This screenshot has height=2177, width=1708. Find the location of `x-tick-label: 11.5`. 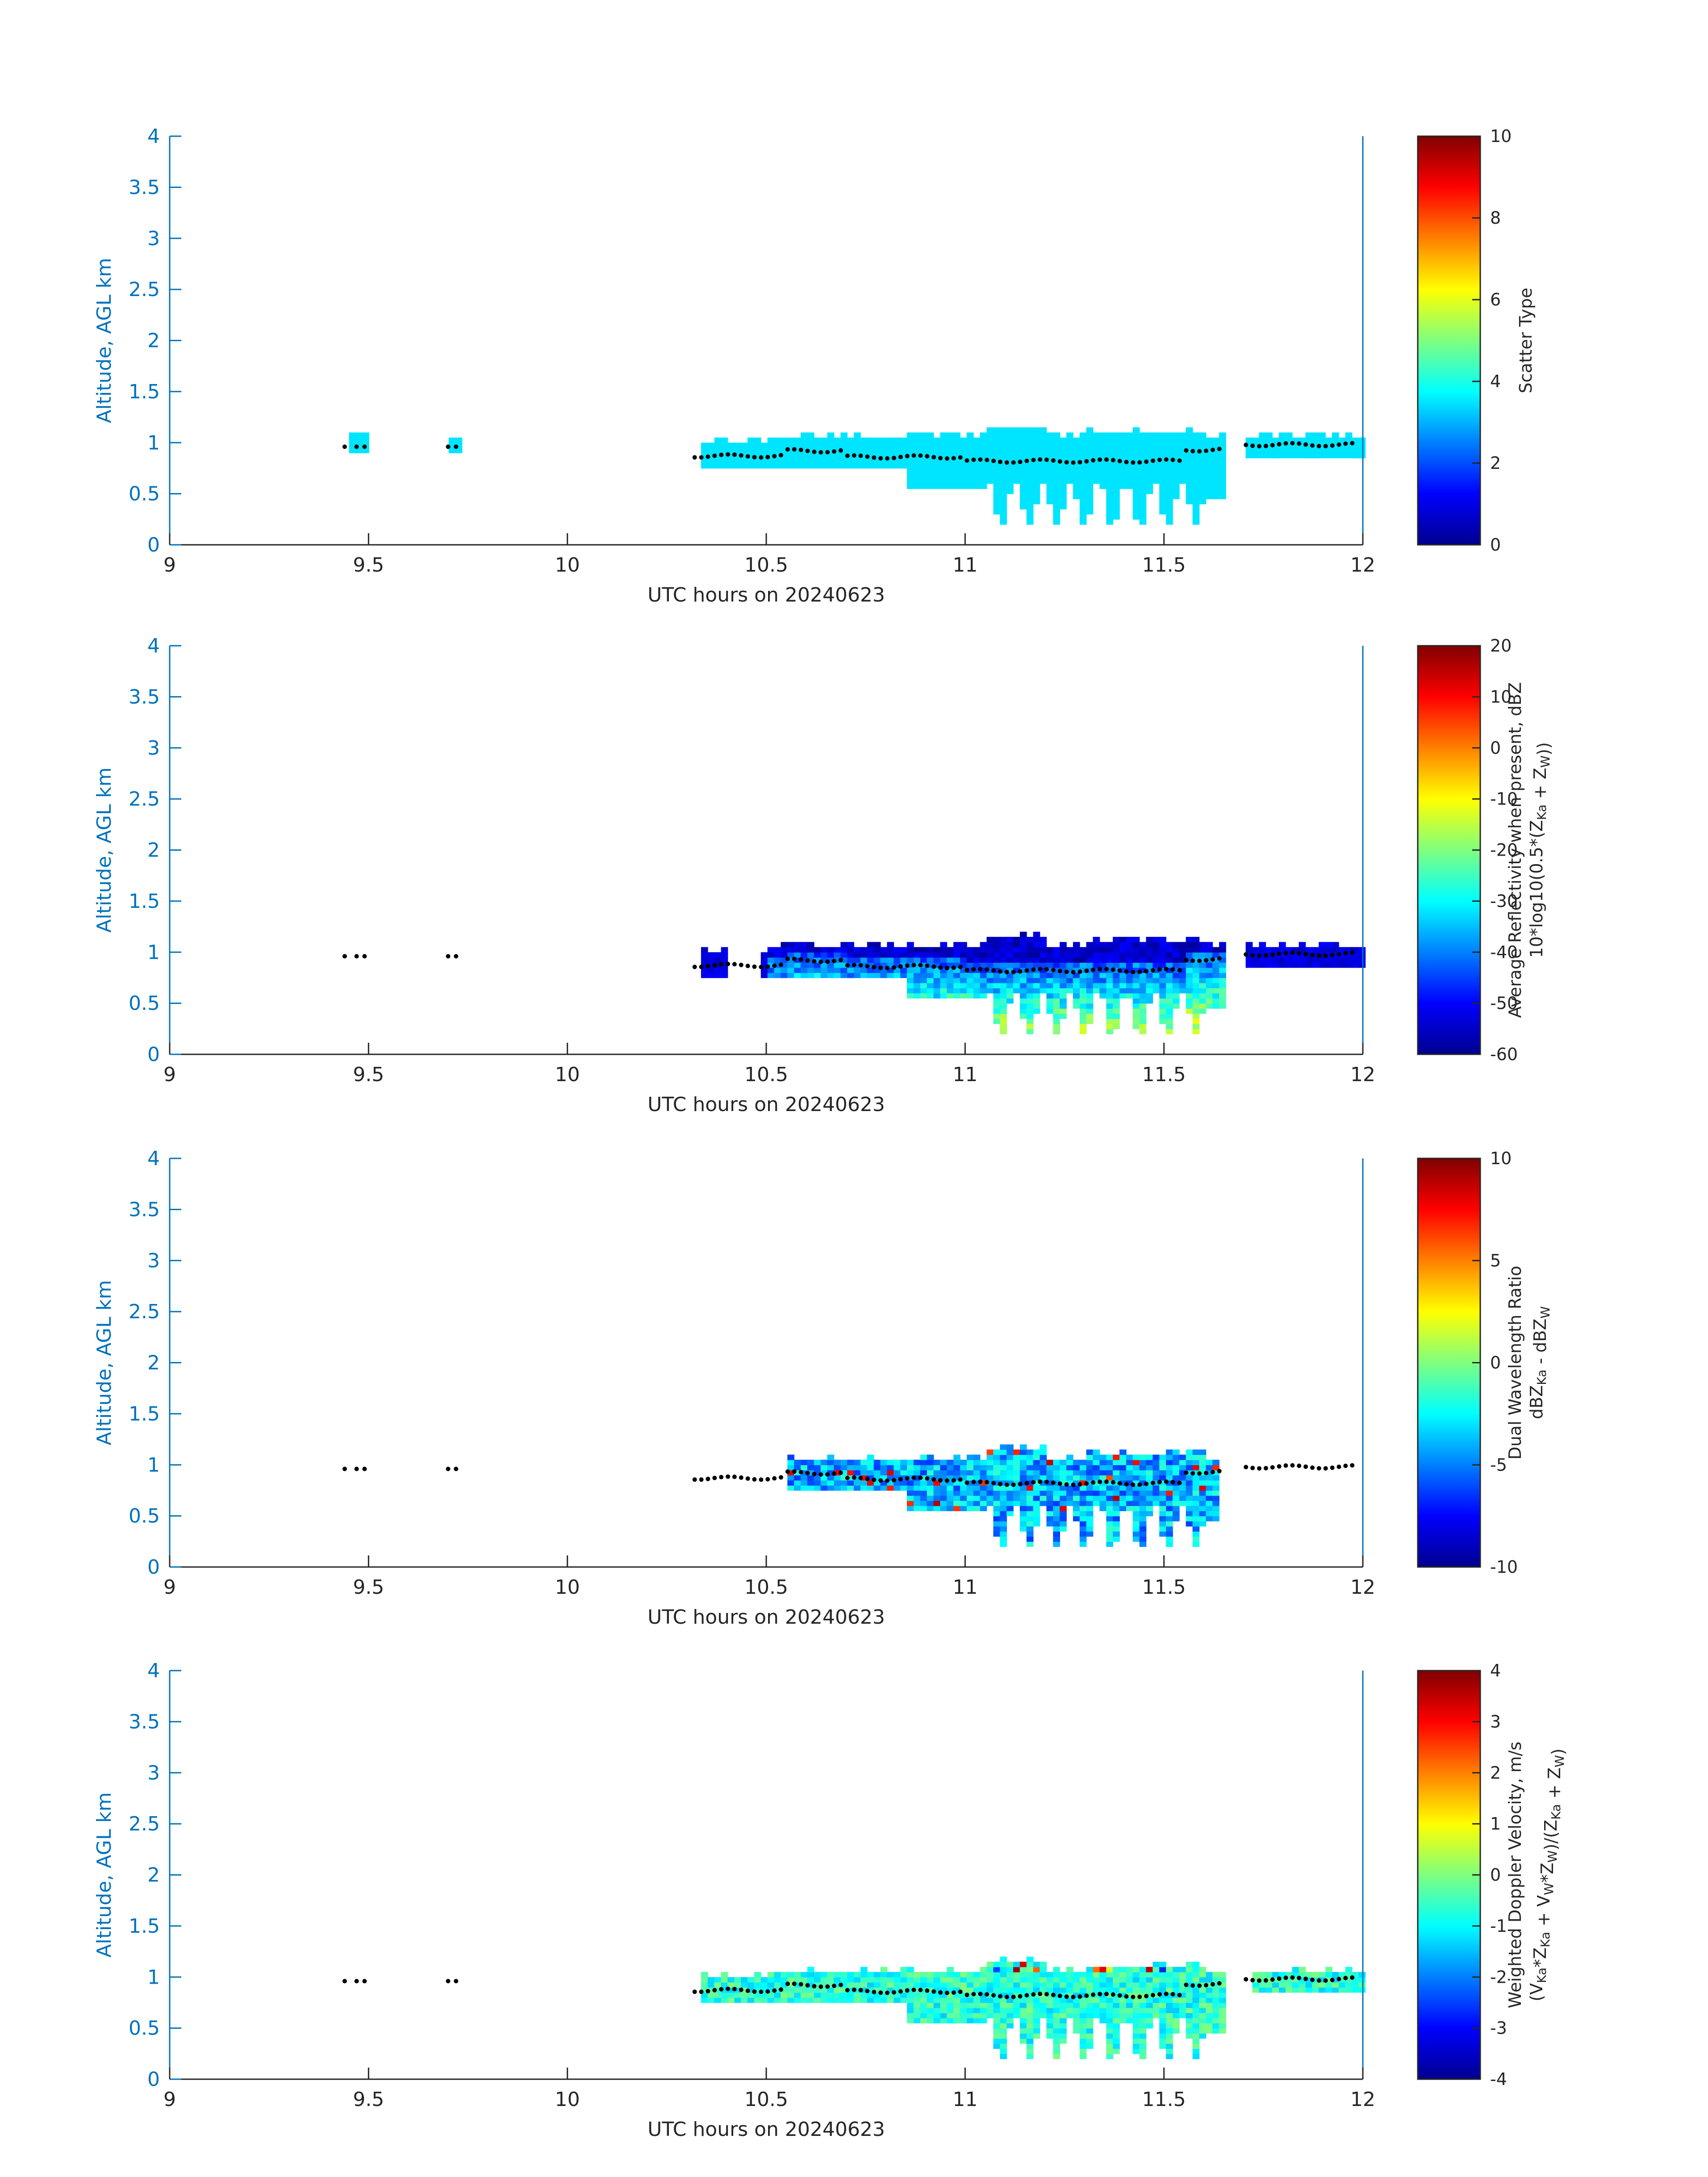

x-tick-label: 11.5 is located at coordinates (1164, 2099).